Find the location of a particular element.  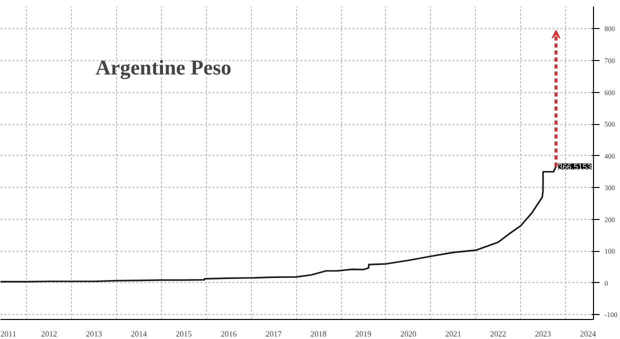

x-tick-label: 2017 is located at coordinates (274, 334).